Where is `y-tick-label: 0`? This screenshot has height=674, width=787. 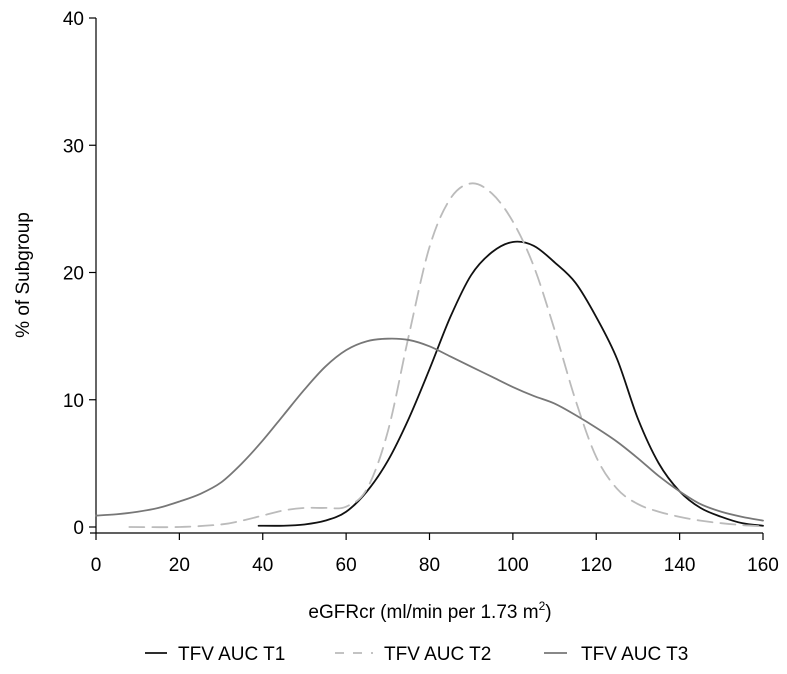 y-tick-label: 0 is located at coordinates (78, 528).